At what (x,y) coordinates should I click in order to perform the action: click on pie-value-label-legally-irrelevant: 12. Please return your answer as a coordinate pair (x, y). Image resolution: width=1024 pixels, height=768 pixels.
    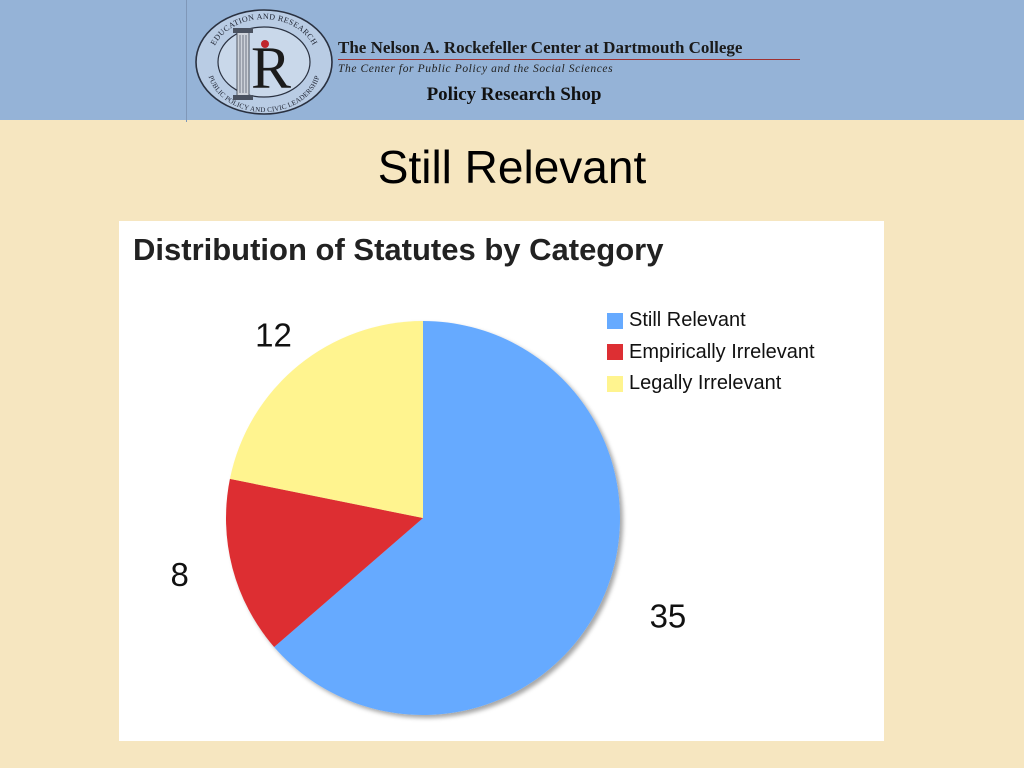
    Looking at the image, I should click on (273, 334).